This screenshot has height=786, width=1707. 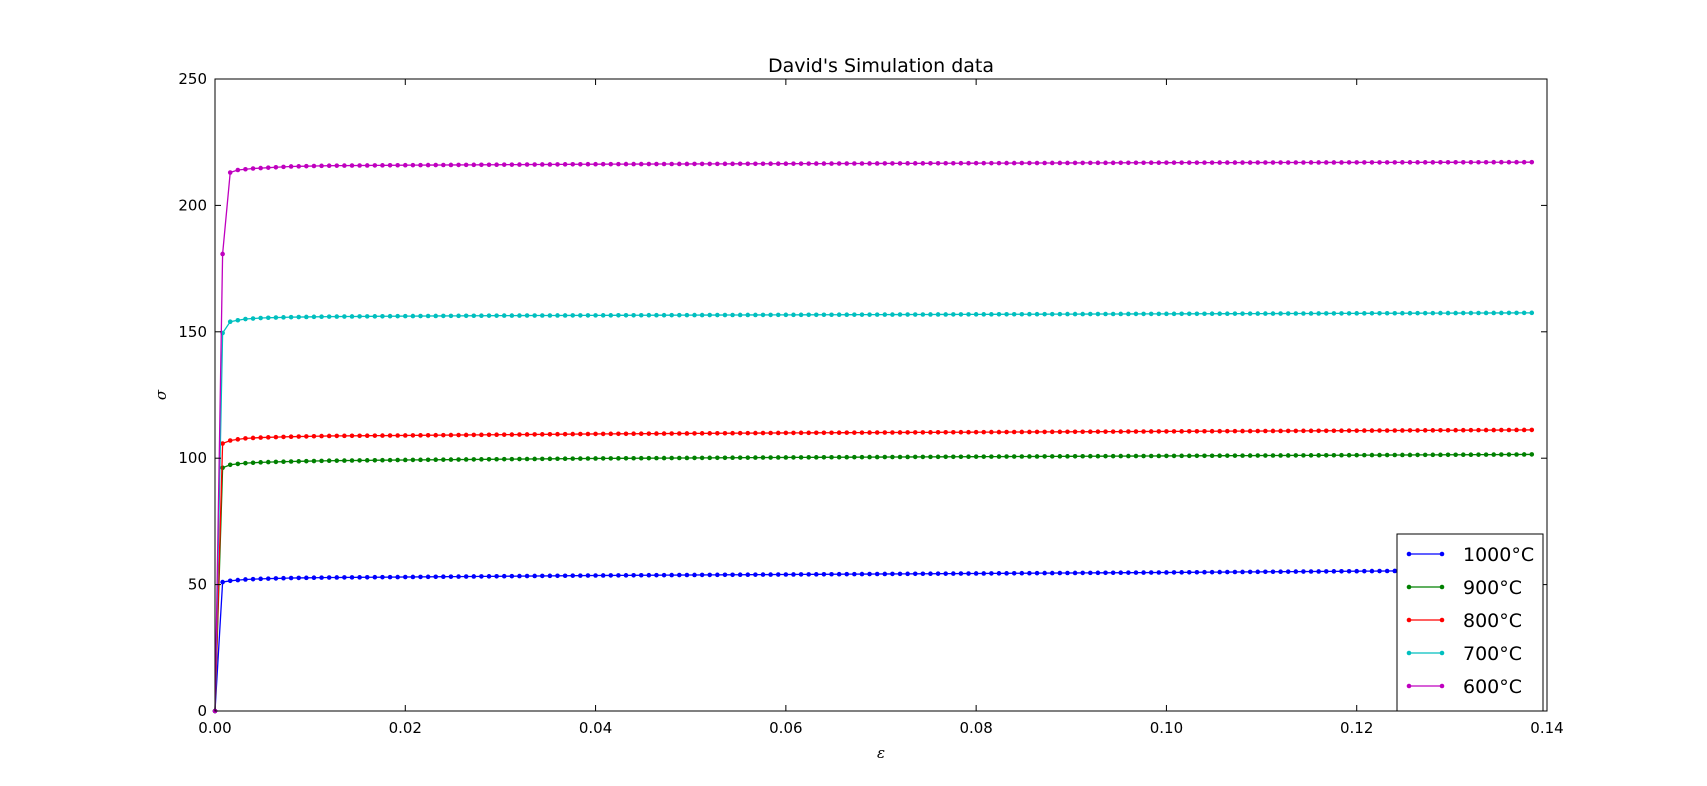 I want to click on y-tick-label: 250, so click(x=192, y=79).